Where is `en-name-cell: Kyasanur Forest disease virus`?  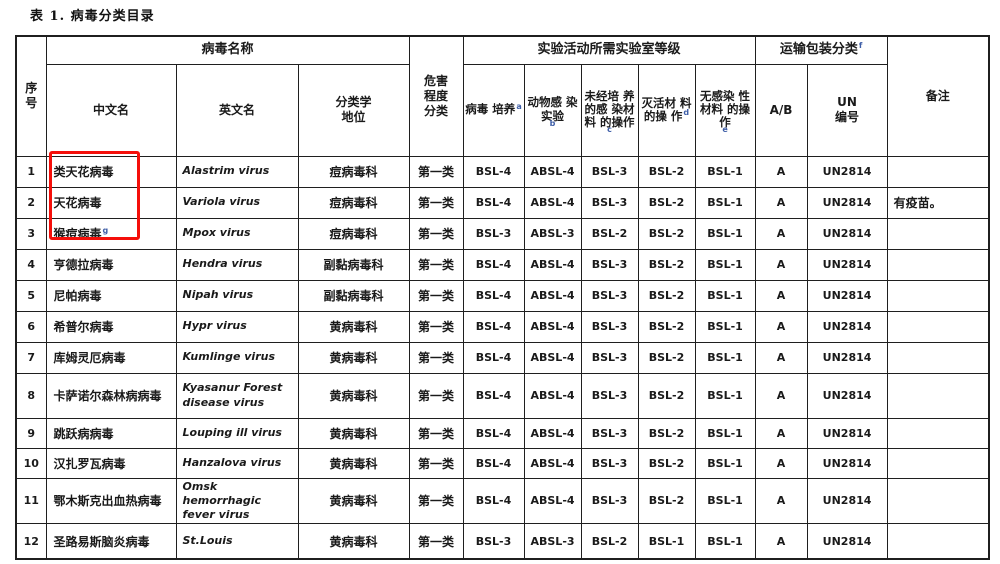 en-name-cell: Kyasanur Forest disease virus is located at coordinates (237, 395).